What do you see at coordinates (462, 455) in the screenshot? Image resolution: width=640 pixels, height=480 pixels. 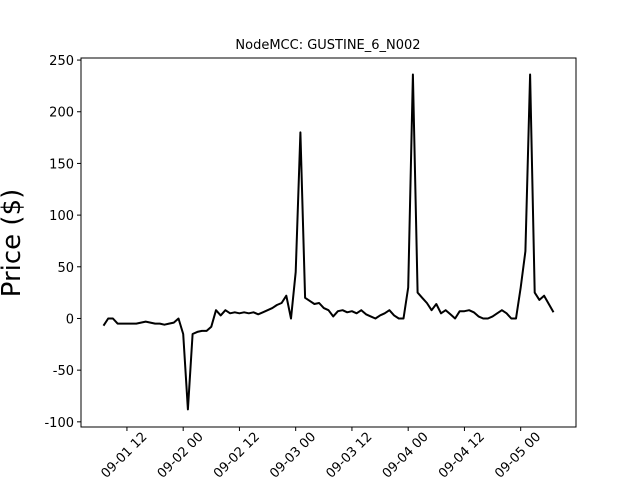 I see `x-tick-label: 09-04 12` at bounding box center [462, 455].